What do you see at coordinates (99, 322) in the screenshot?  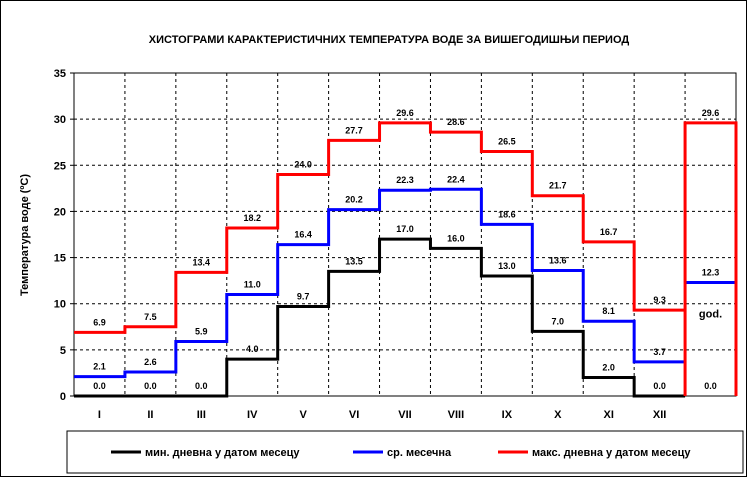 I see `data-label: 6.9` at bounding box center [99, 322].